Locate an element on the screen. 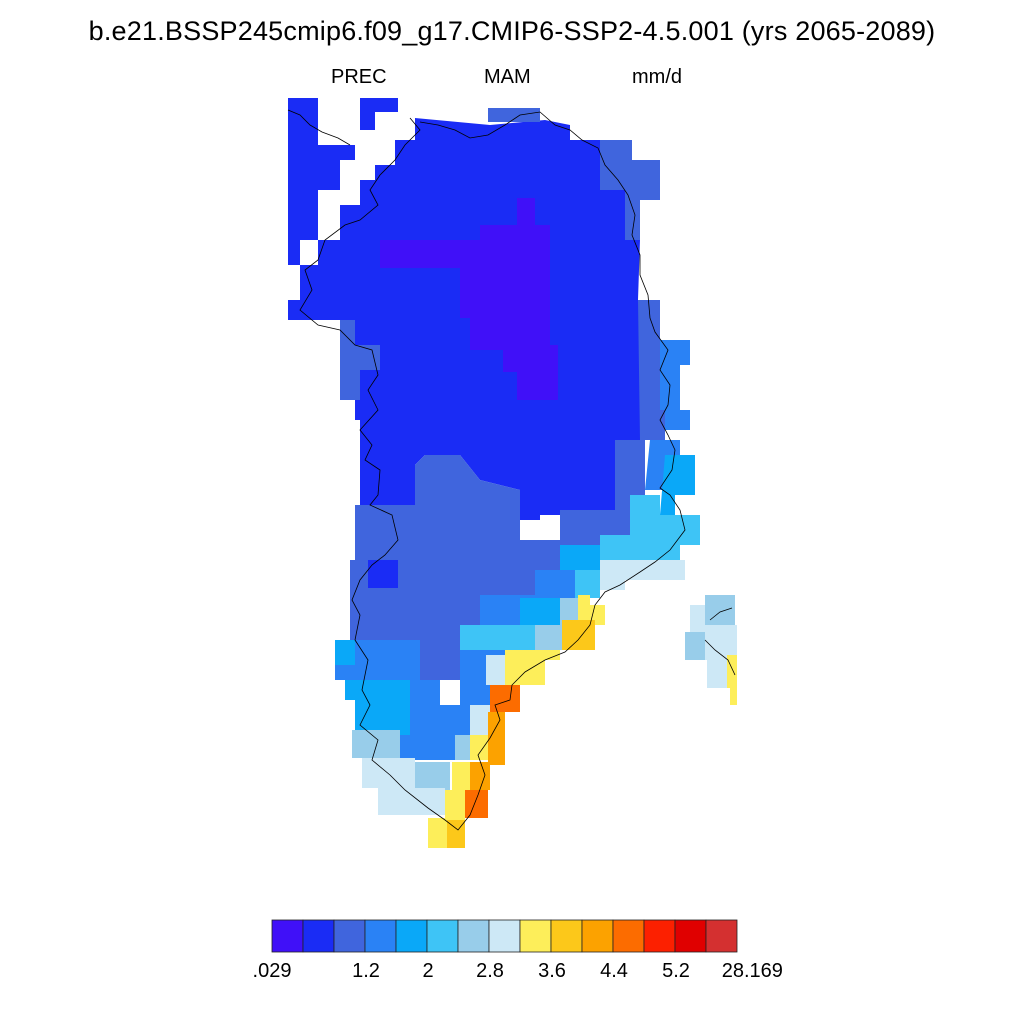 The image size is (1024, 1024). colorbar-label-7: 5.2 is located at coordinates (676, 971).